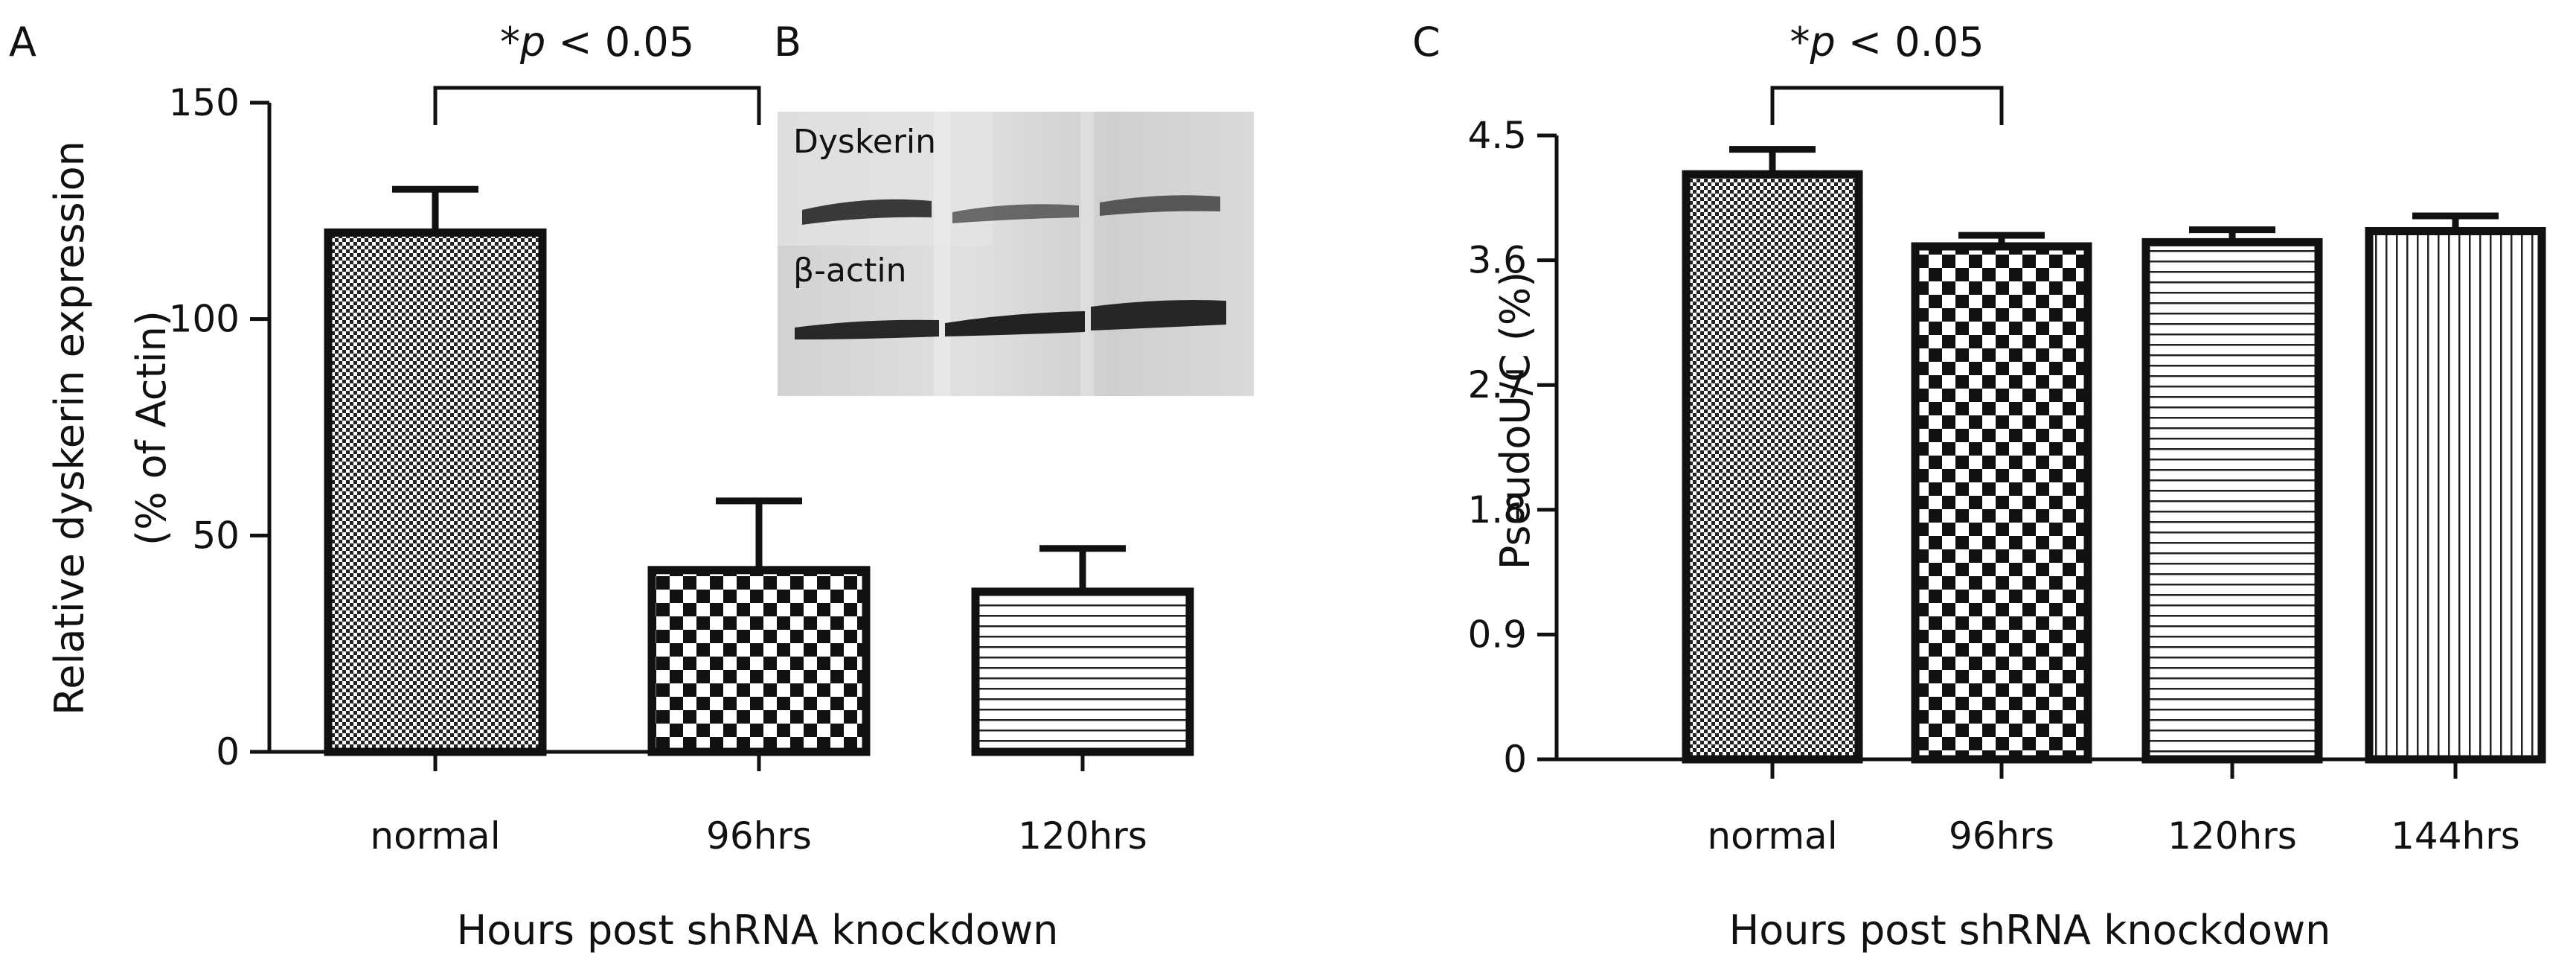 This screenshot has width=2576, height=967. I want to click on blot-label-actin: β-actin, so click(850, 271).